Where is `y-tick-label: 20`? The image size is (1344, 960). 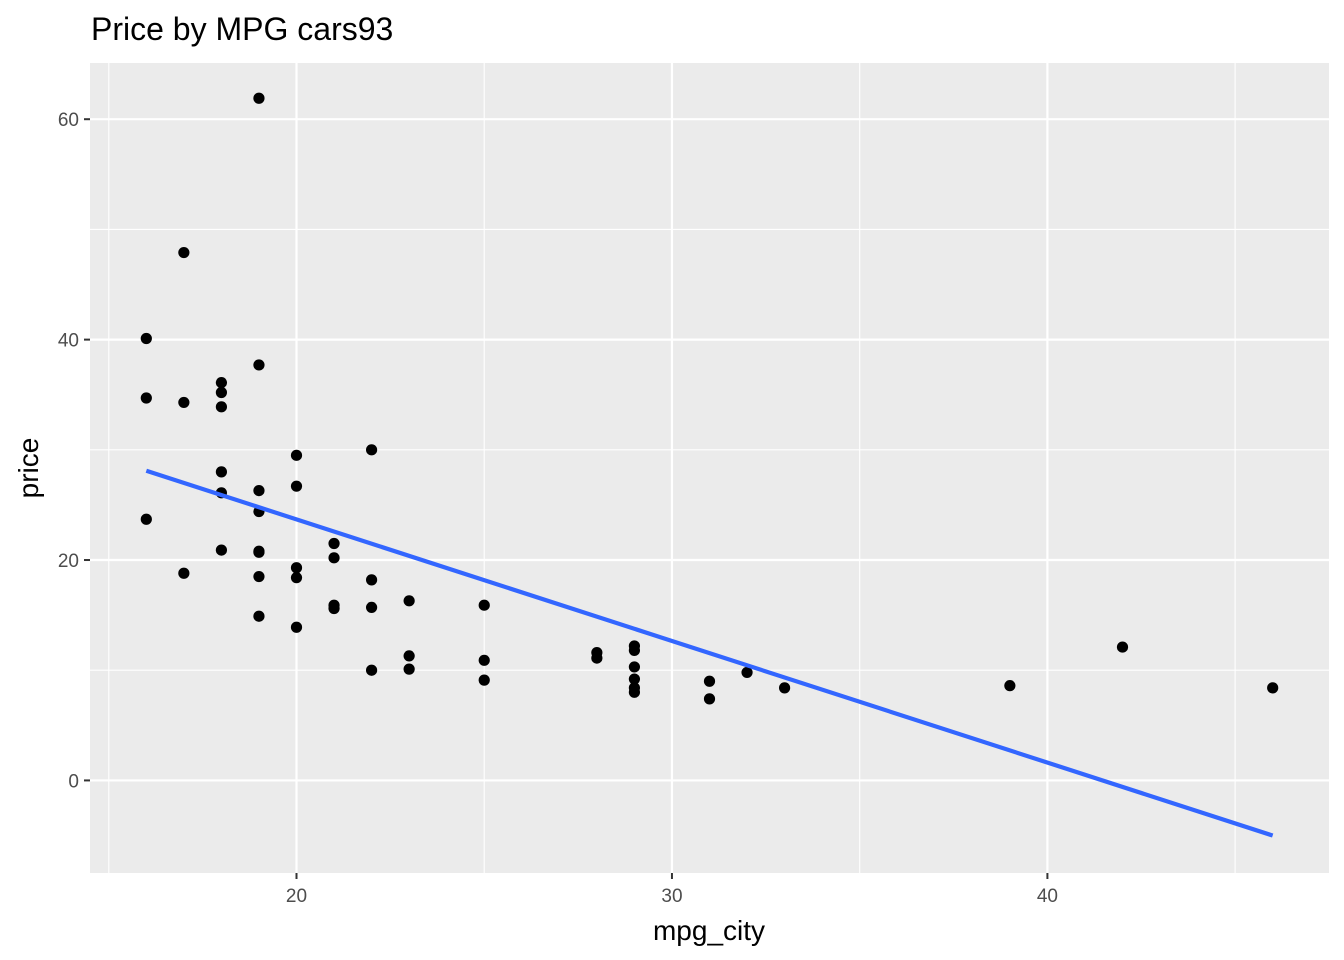
y-tick-label: 20 is located at coordinates (68, 561).